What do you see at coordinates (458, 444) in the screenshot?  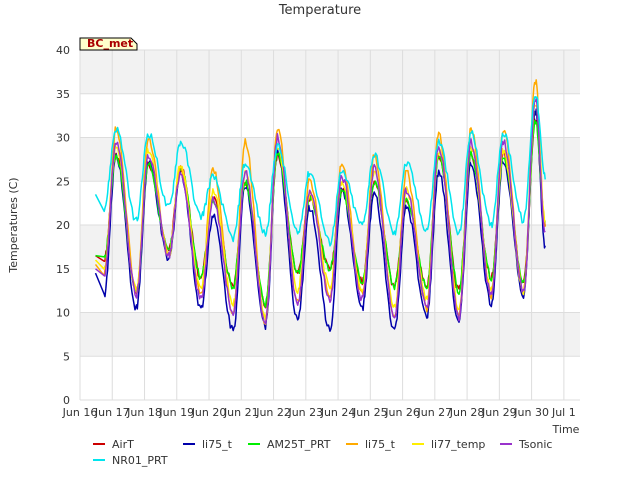 I see `legend-label: li77_temp` at bounding box center [458, 444].